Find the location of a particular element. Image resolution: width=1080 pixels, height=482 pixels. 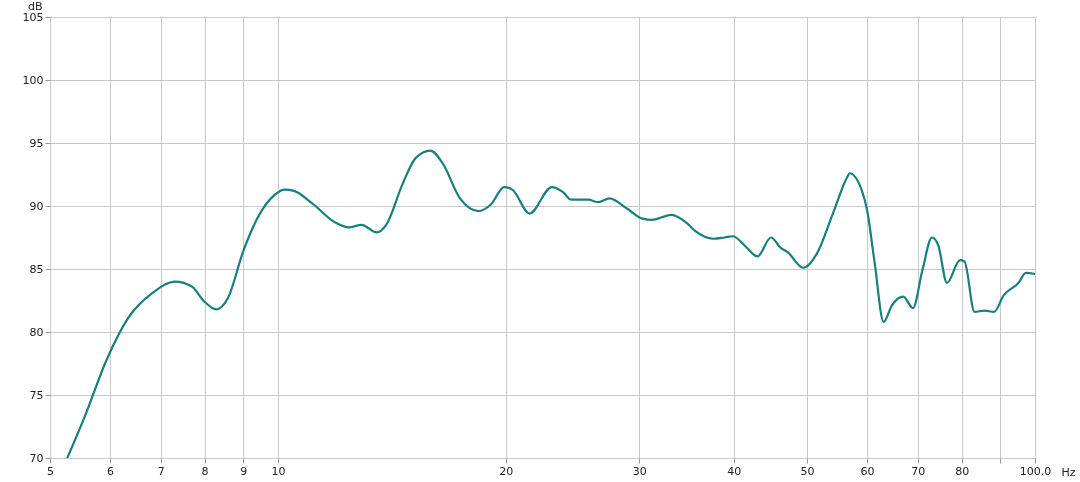

x-tick-label: 60 is located at coordinates (867, 471).